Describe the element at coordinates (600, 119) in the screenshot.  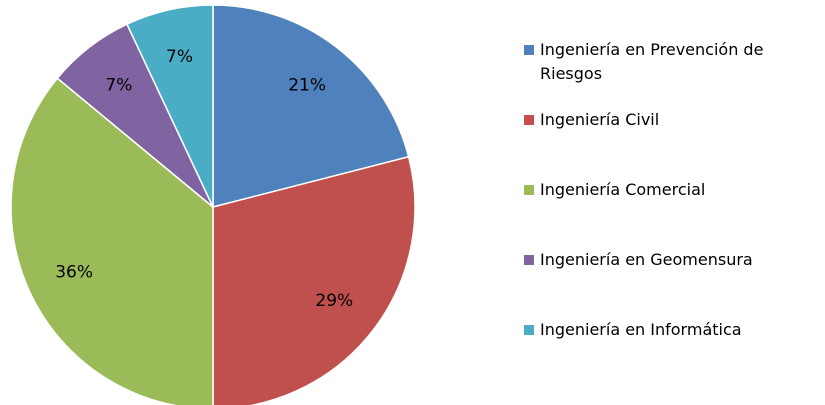
I see `legend-label: Ingeniería Civil` at that location.